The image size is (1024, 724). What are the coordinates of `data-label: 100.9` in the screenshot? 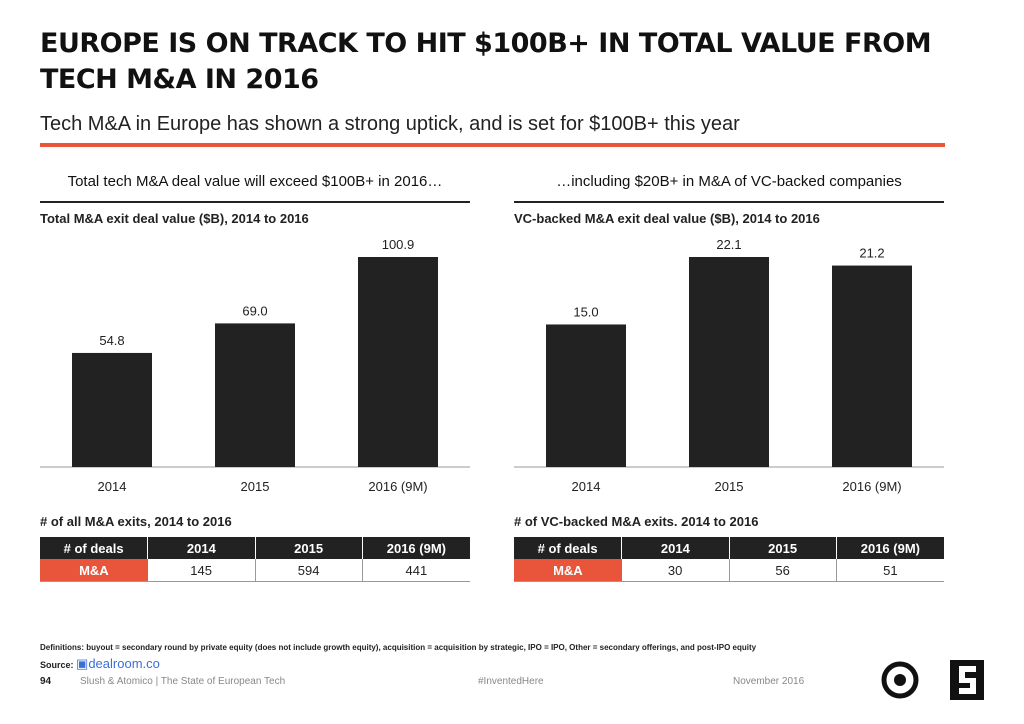 It's located at (398, 244).